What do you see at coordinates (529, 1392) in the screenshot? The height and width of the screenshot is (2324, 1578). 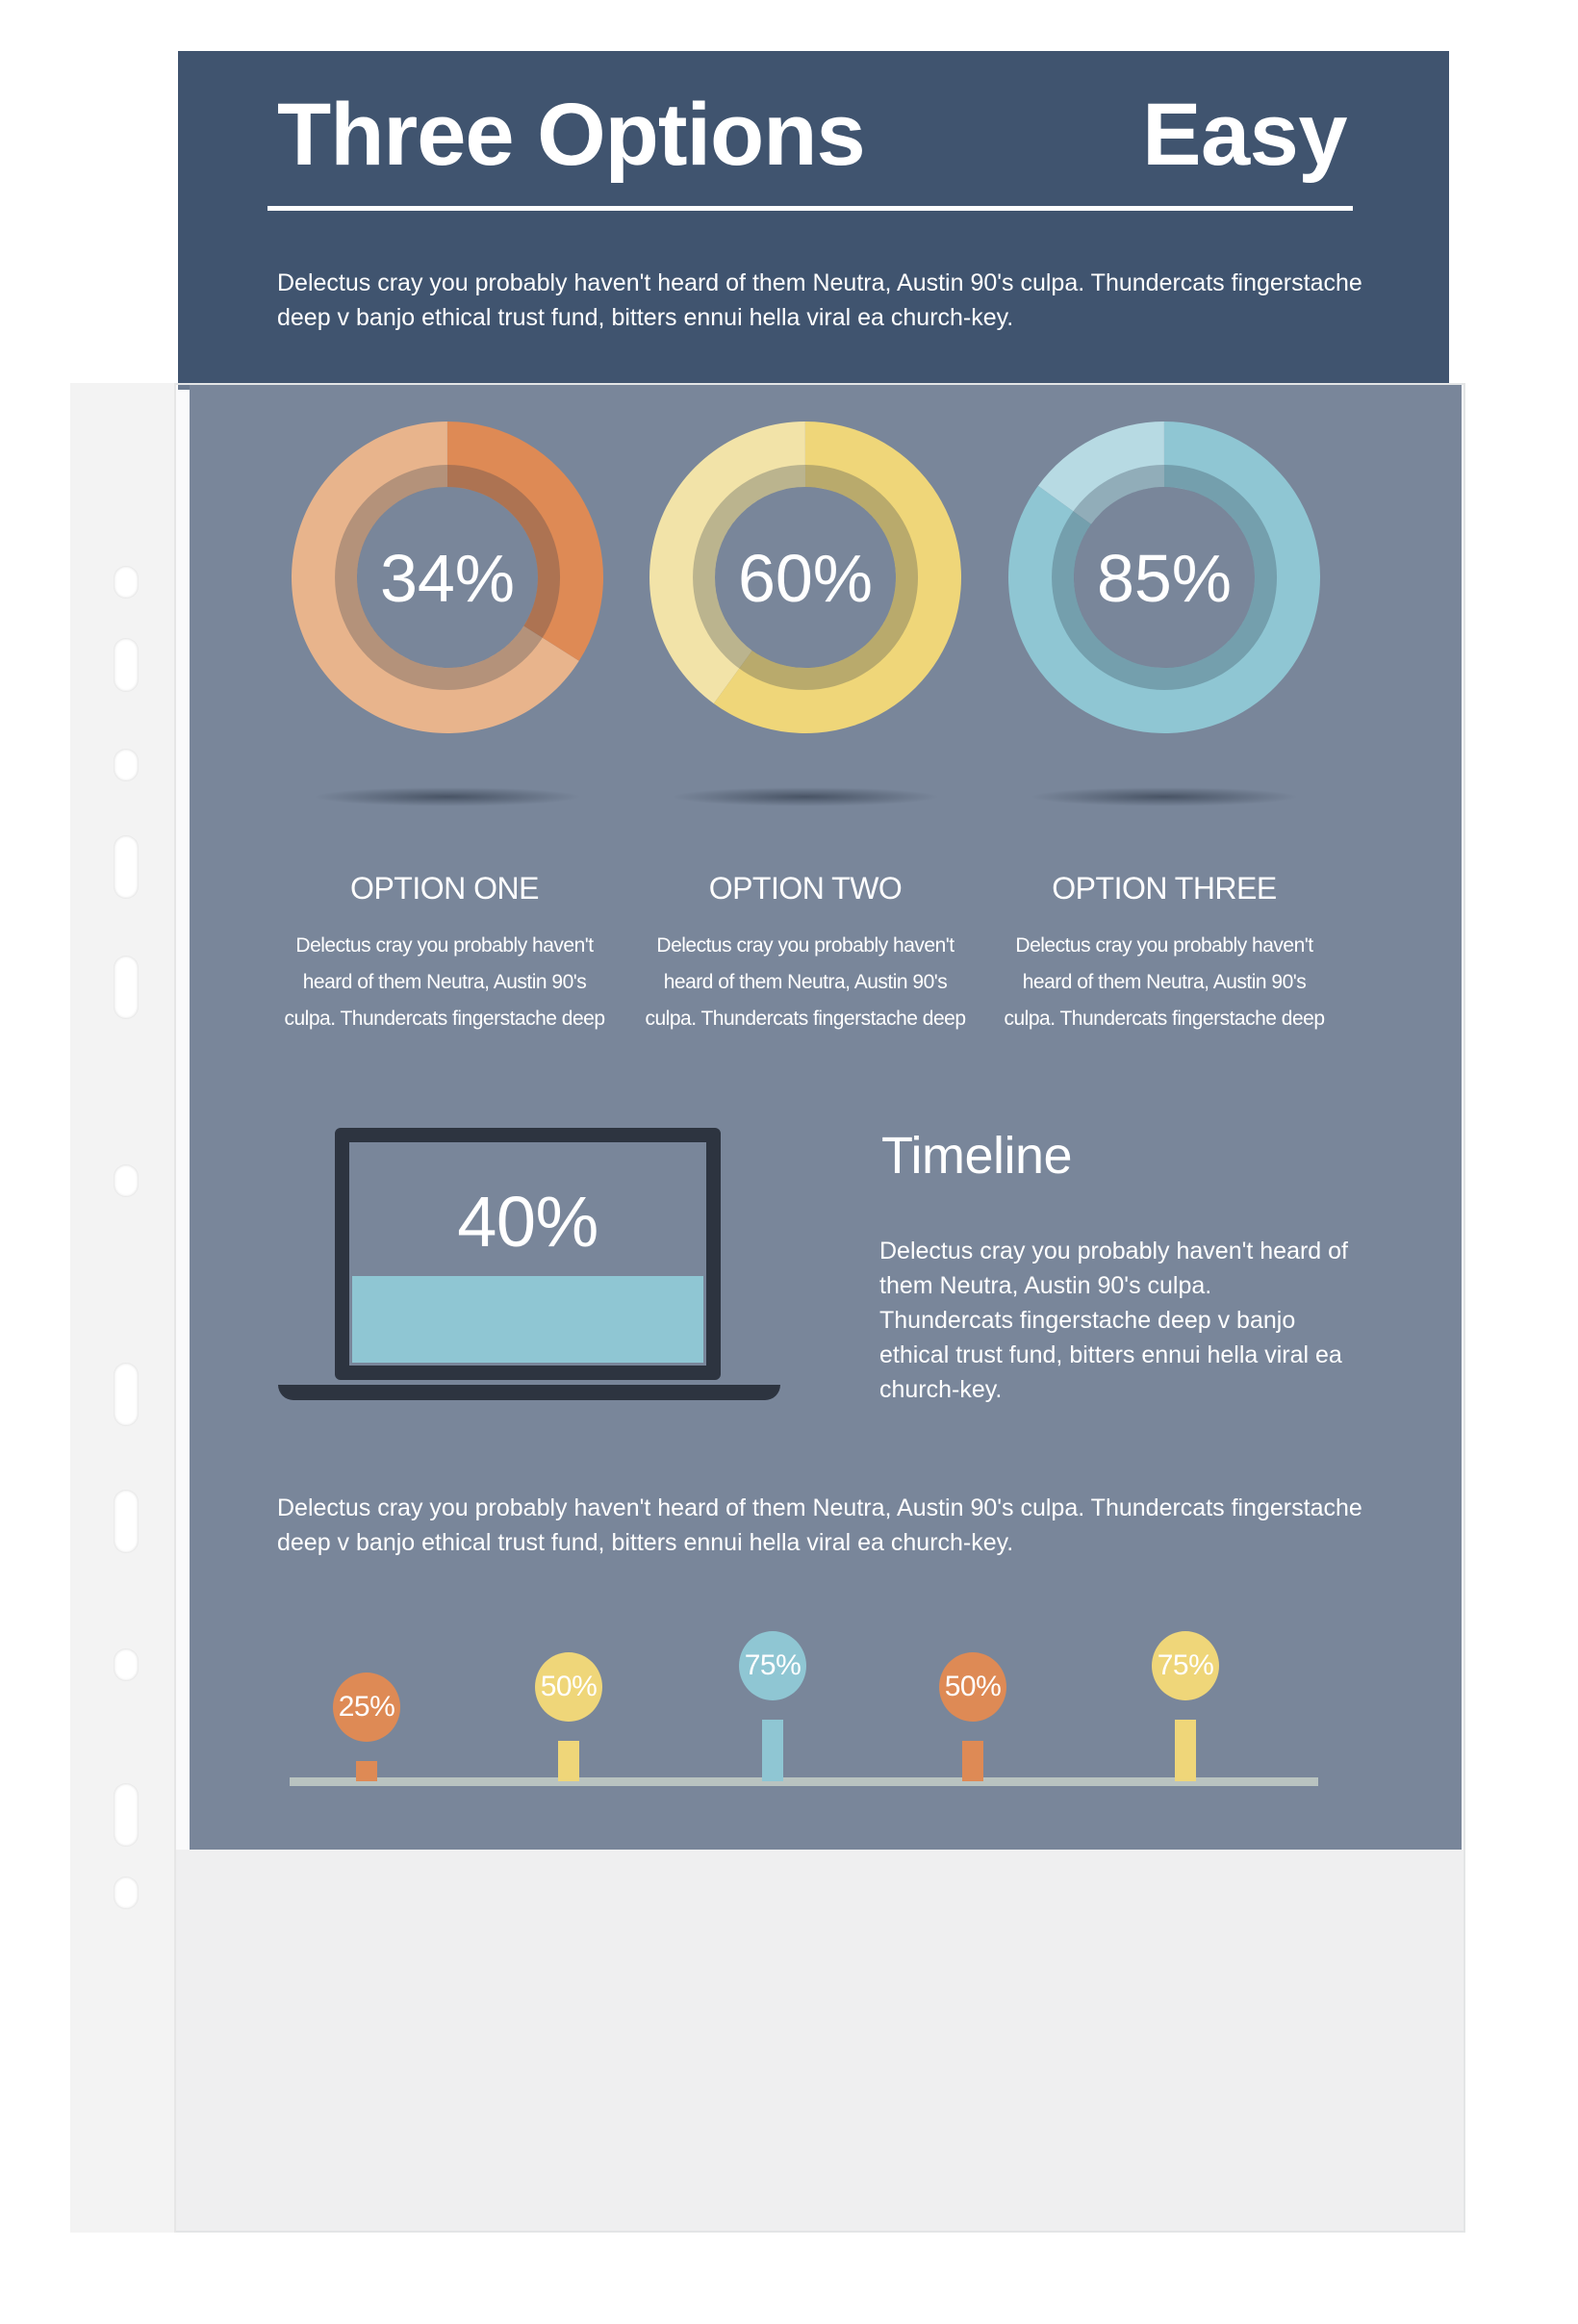 I see `laptop-base` at bounding box center [529, 1392].